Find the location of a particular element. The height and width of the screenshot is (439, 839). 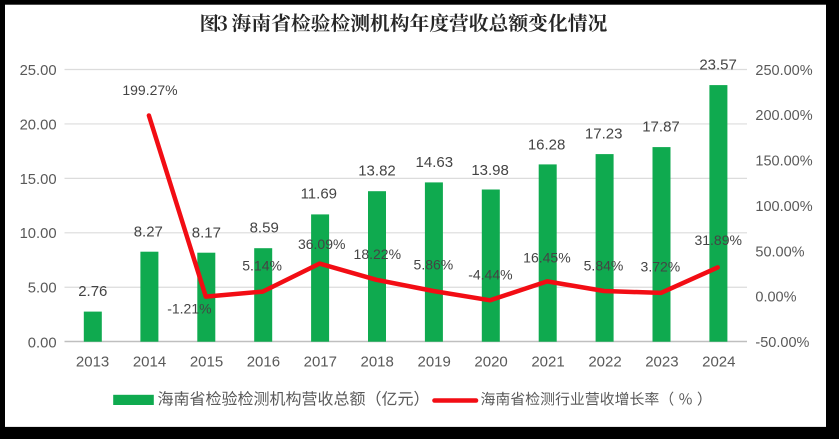

svg-text: 15.00 is located at coordinates (38, 180).